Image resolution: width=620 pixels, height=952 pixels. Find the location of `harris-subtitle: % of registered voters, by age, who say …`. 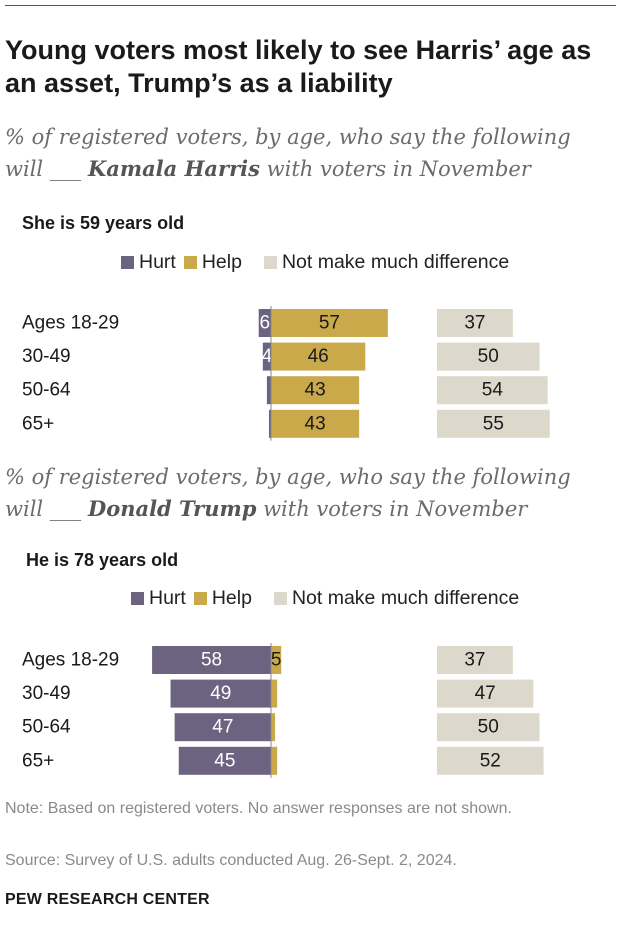

harris-subtitle: % of registered voters, by age, who say … is located at coordinates (305, 153).